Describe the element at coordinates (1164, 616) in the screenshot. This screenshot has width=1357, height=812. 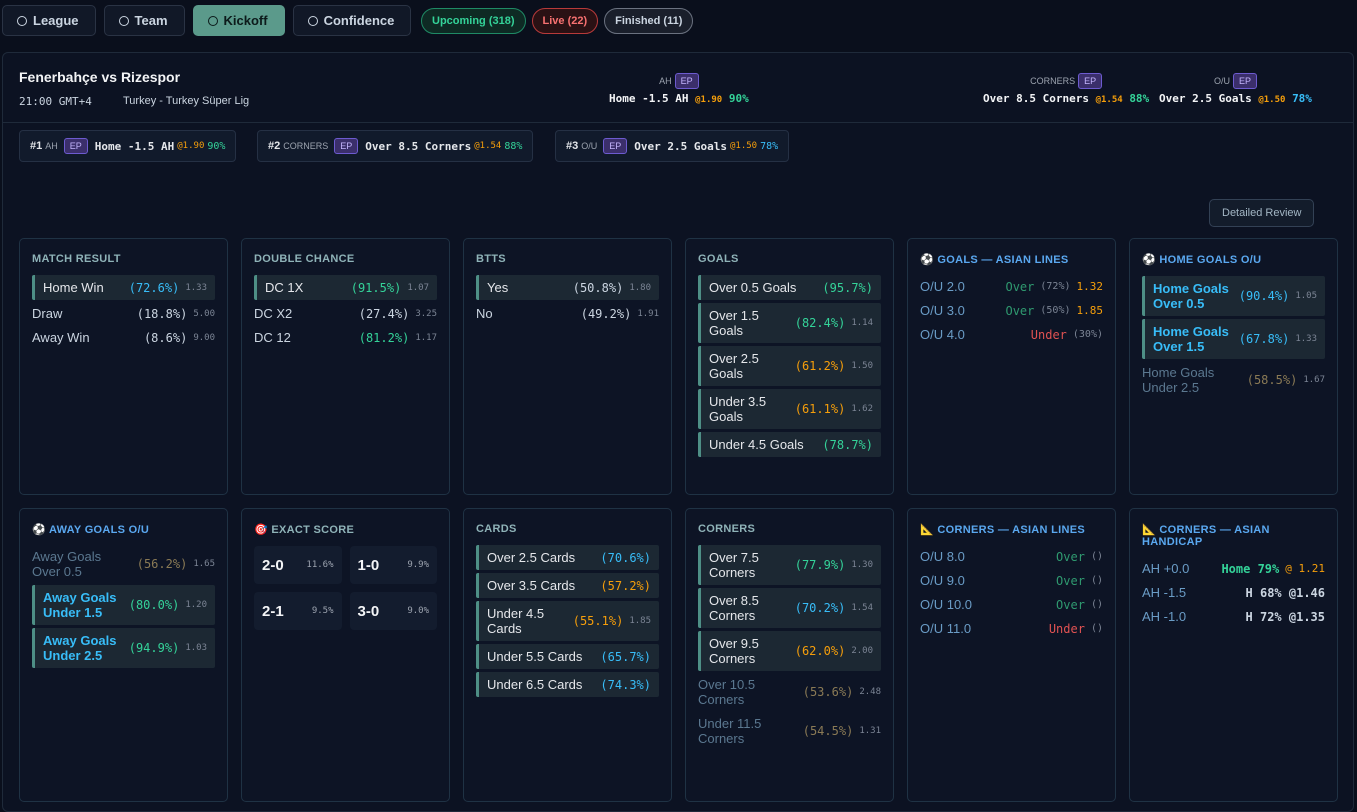
I see `row-label: AH -1.0` at that location.